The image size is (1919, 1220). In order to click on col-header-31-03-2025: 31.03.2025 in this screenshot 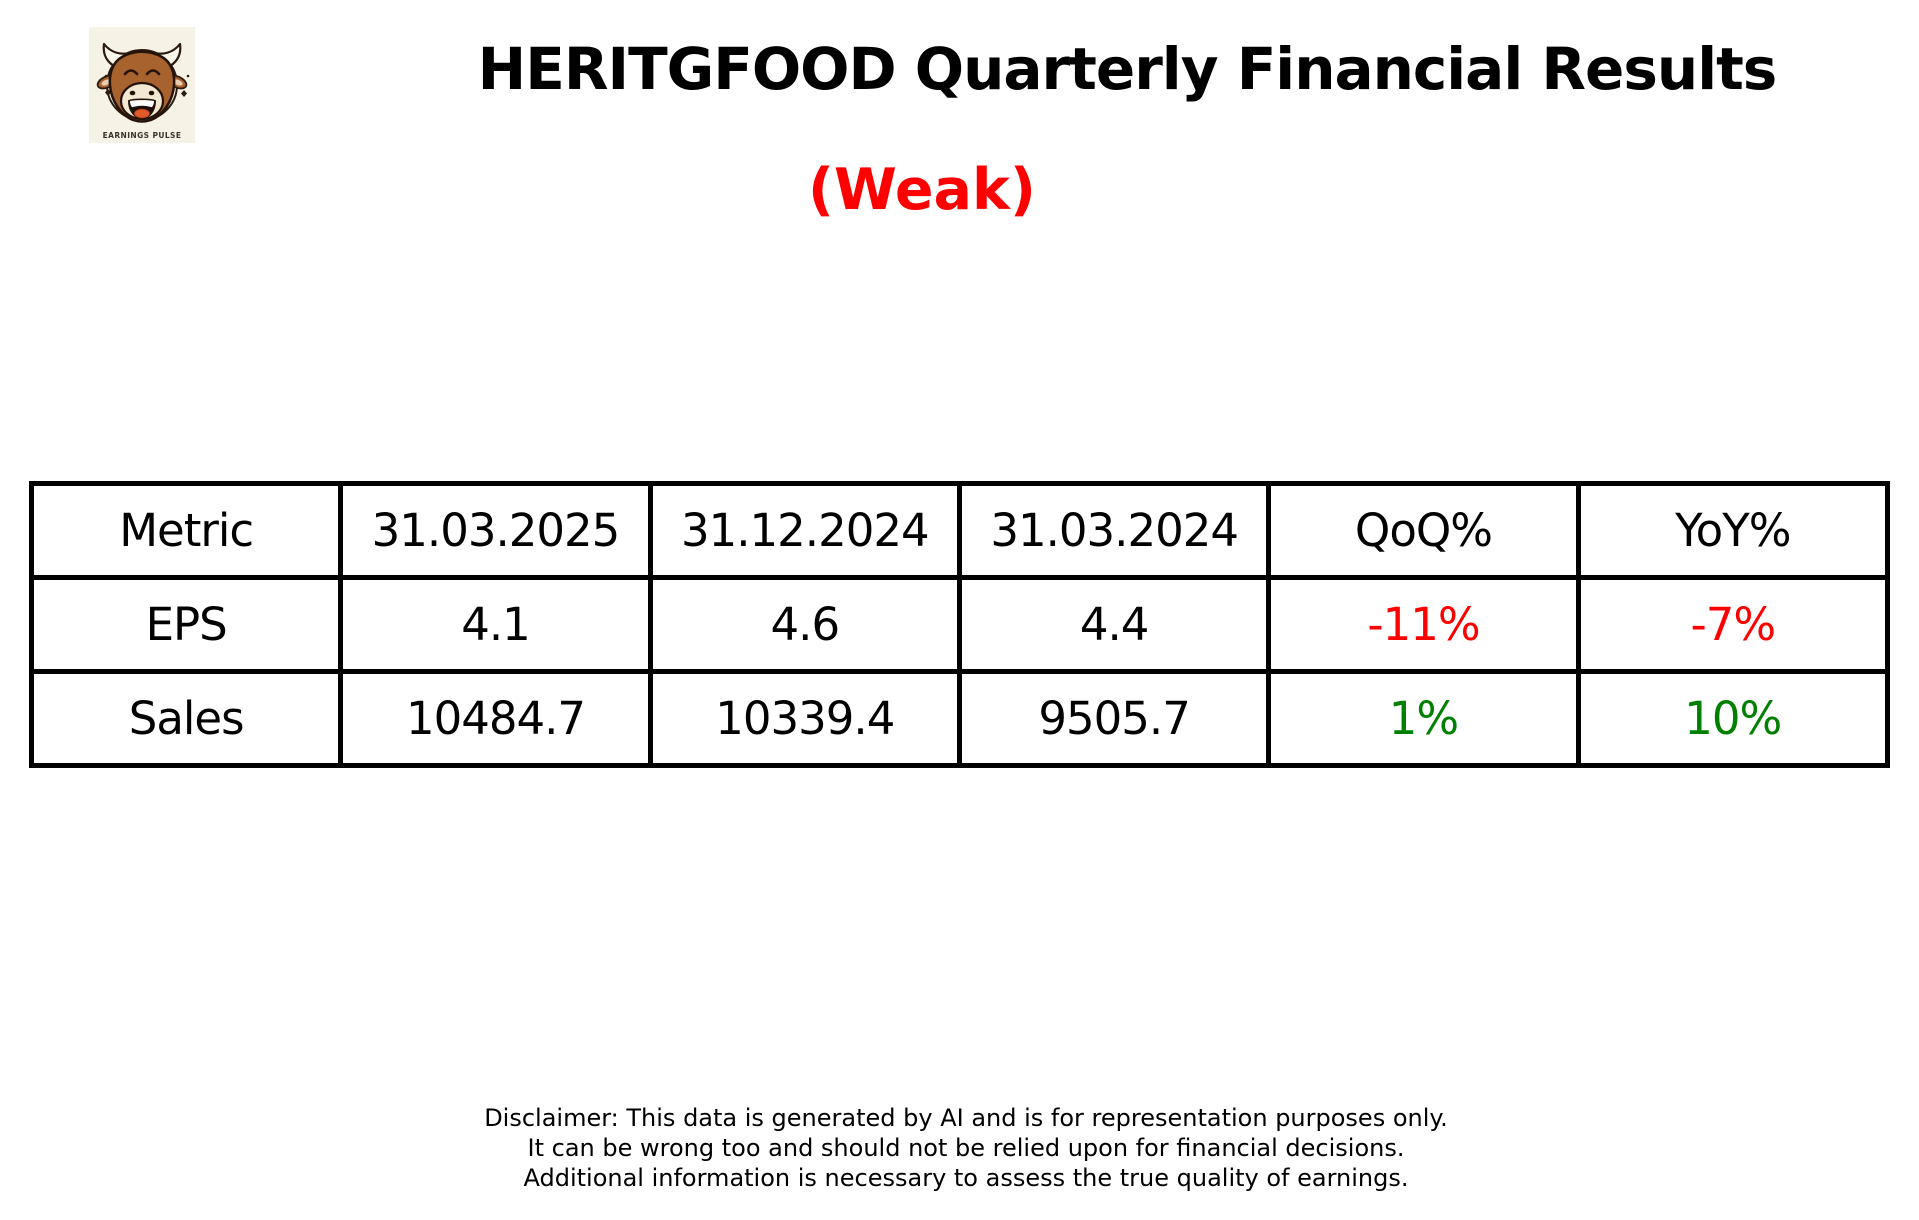, I will do `click(495, 530)`.